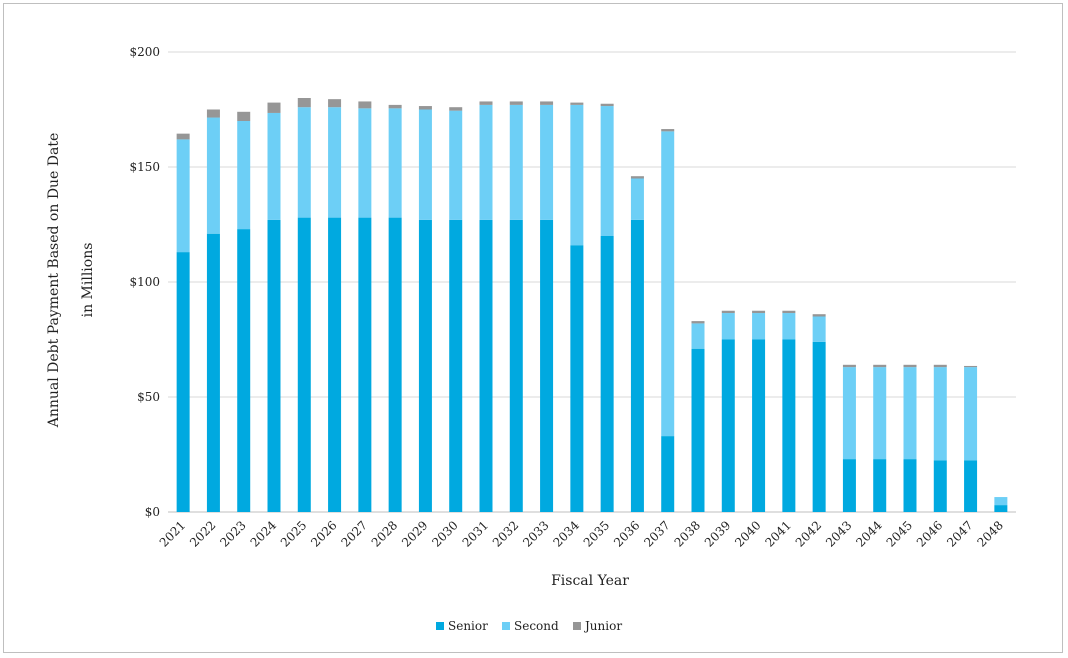 Image resolution: width=1068 pixels, height=658 pixels. Describe the element at coordinates (717, 533) in the screenshot. I see `x-tick-label: 2039` at that location.